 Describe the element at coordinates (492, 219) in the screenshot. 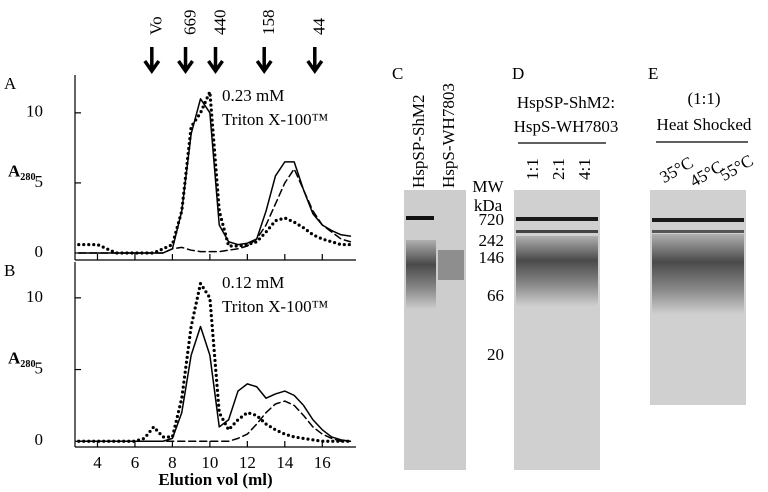

I see `mw-marker: 720` at that location.